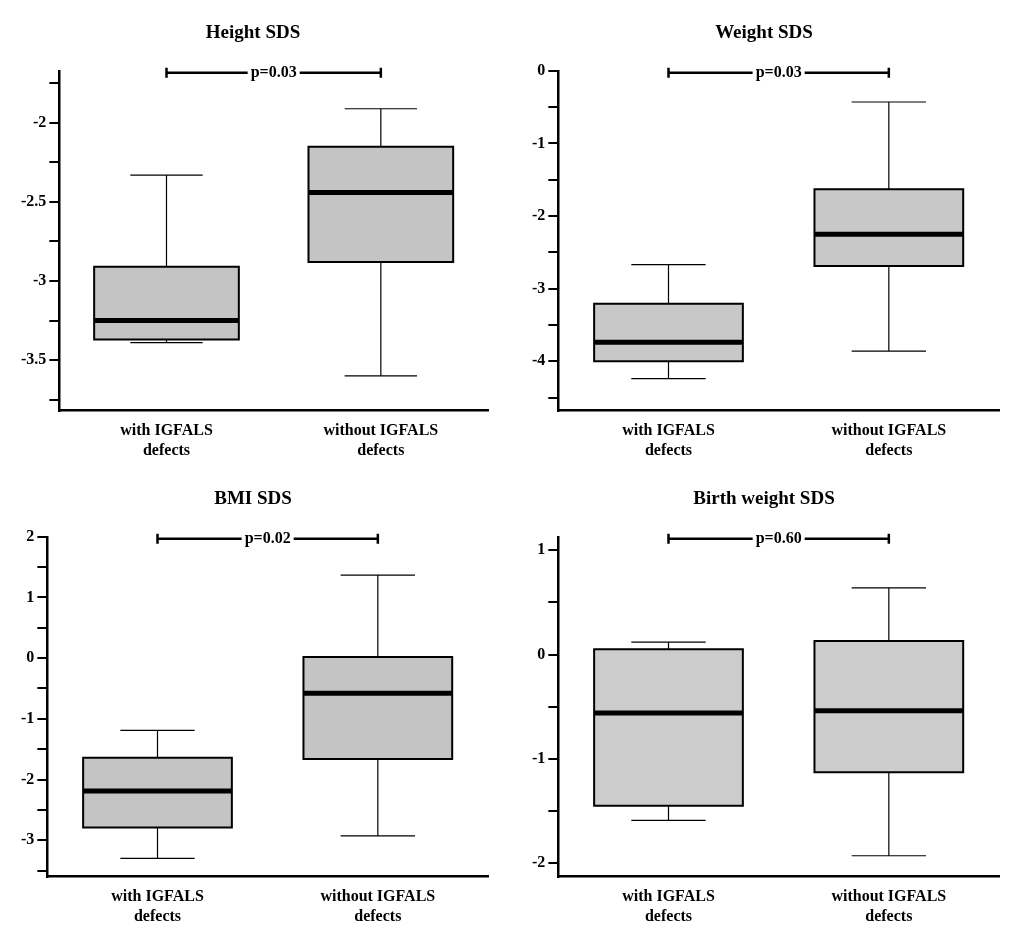 The width and height of the screenshot is (1032, 951). I want to click on chart-title: BMI SDS, so click(253, 498).